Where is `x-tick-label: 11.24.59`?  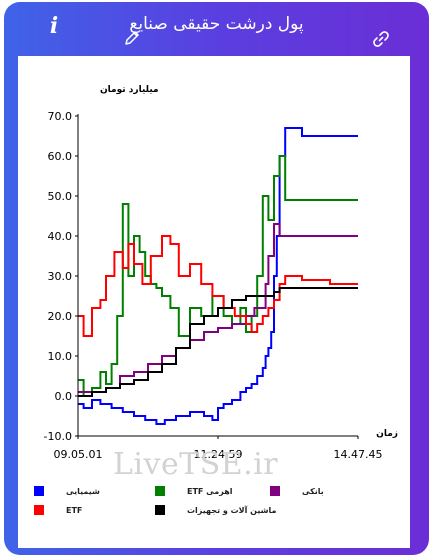 x-tick-label: 11.24.59 is located at coordinates (218, 454).